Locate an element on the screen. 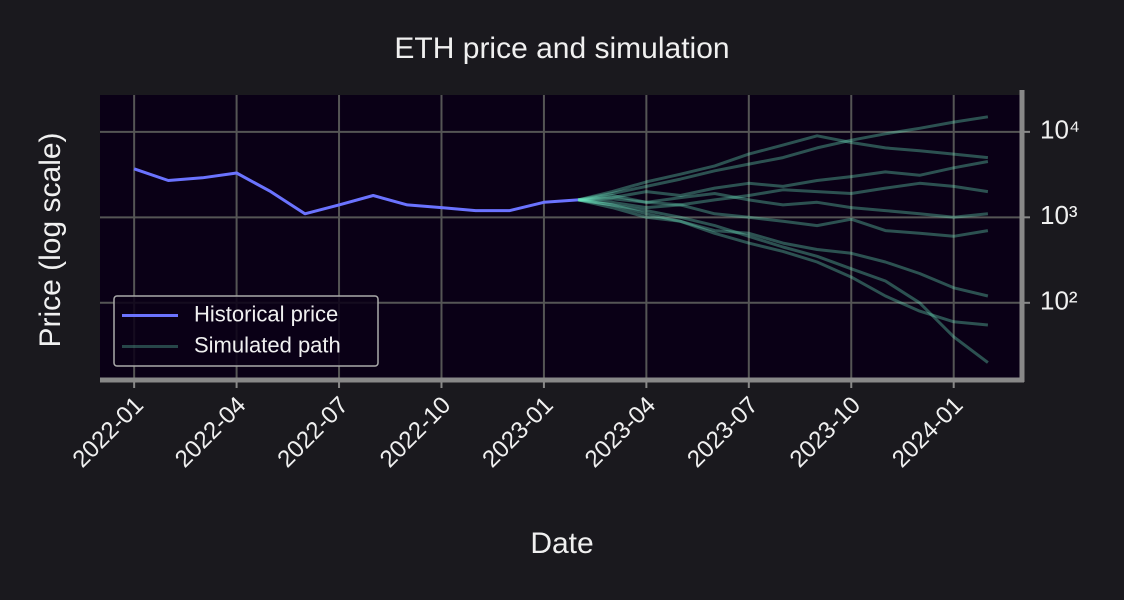 The image size is (1124, 600). y-tick-label: 10⁴ is located at coordinates (1060, 130).